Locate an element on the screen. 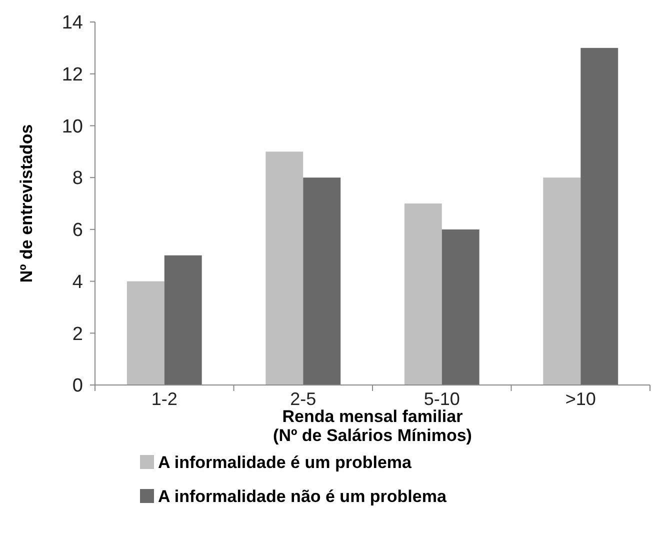 This screenshot has height=536, width=667. x-tick-label: >10 is located at coordinates (580, 399).